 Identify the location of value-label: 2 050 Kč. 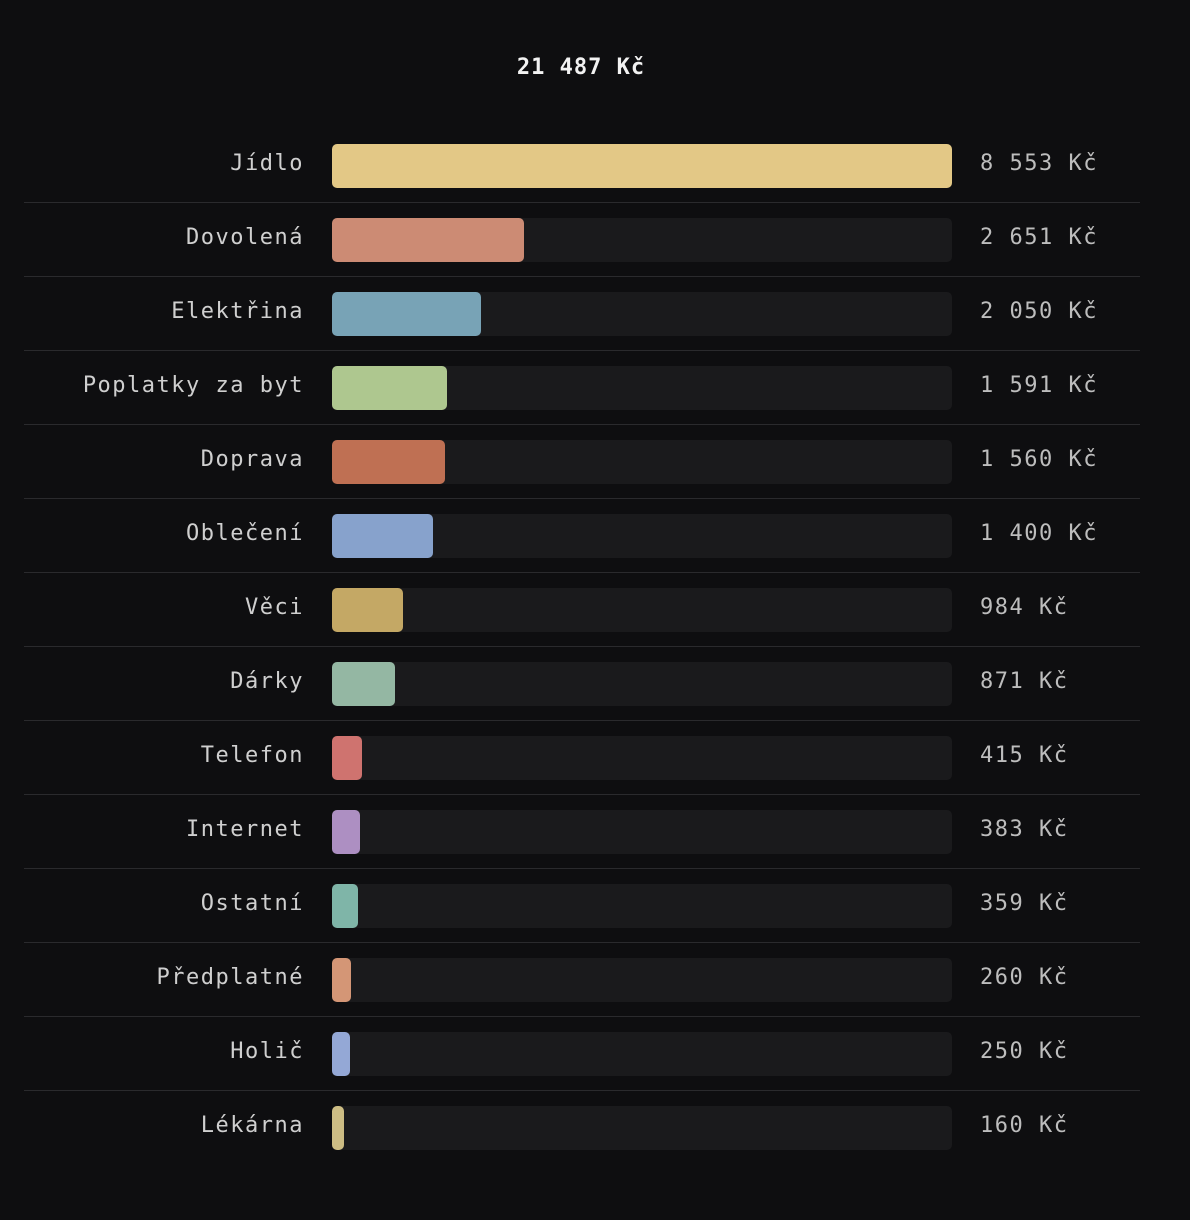
(1039, 311).